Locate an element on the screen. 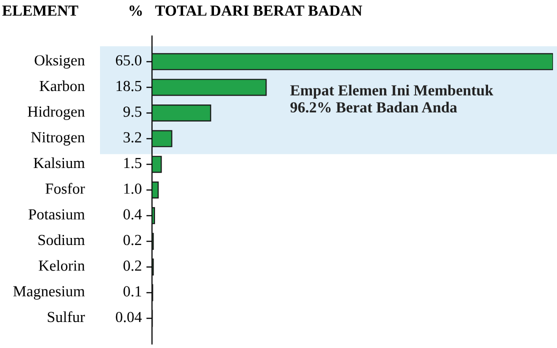 The height and width of the screenshot is (348, 557). y-tick-label: Sodium is located at coordinates (61, 240).